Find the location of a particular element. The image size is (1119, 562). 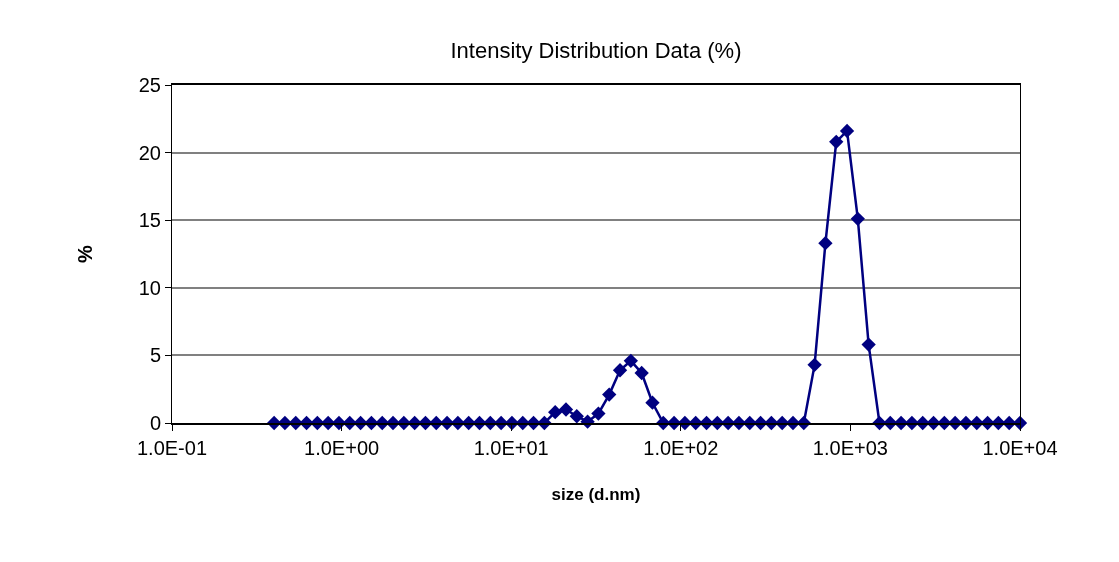

y-tick-label: 20 is located at coordinates (149, 152).